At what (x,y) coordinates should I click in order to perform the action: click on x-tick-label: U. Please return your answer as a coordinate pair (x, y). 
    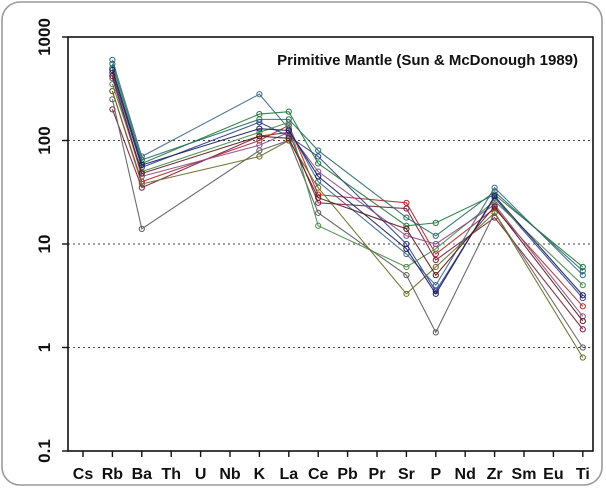
    Looking at the image, I should click on (201, 474).